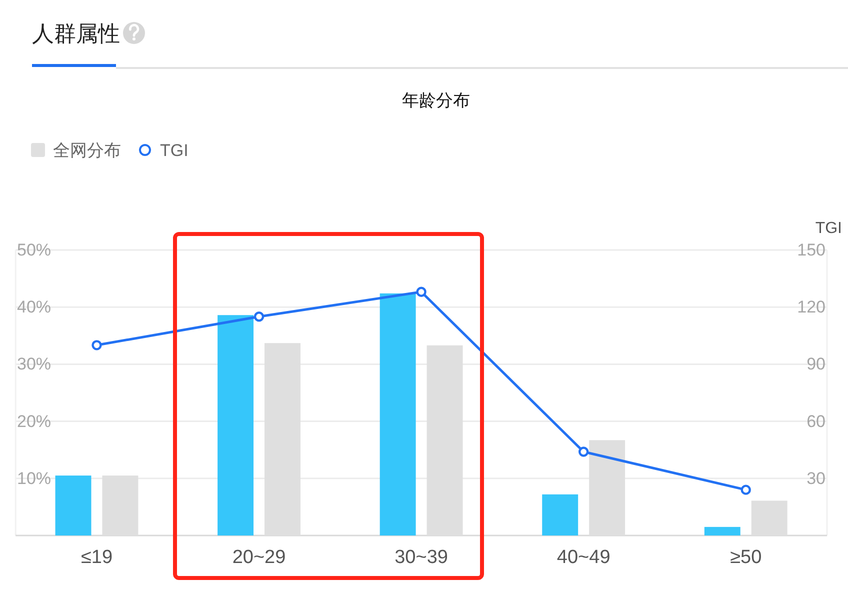 This screenshot has height=590, width=848. Describe the element at coordinates (34, 364) in the screenshot. I see `y-tick-label: 30%` at that location.